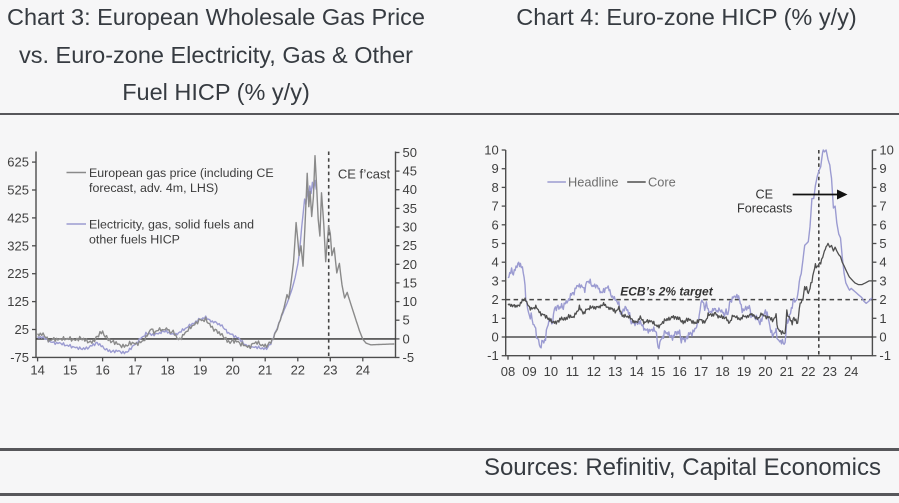 The image size is (899, 503). What do you see at coordinates (19, 357) in the screenshot?
I see `svg-text: -75` at bounding box center [19, 357].